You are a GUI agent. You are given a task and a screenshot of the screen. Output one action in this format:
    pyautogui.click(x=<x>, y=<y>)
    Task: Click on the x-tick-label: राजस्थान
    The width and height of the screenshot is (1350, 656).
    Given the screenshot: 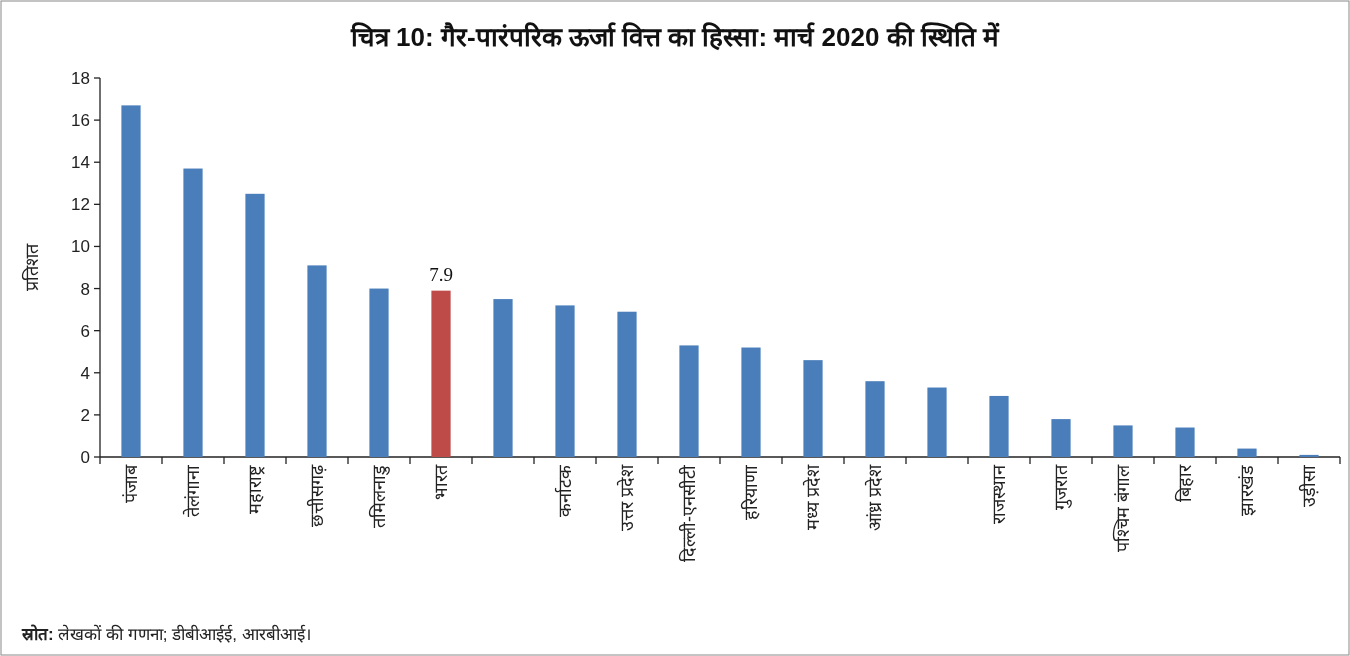 What is the action you would take?
    pyautogui.click(x=999, y=494)
    